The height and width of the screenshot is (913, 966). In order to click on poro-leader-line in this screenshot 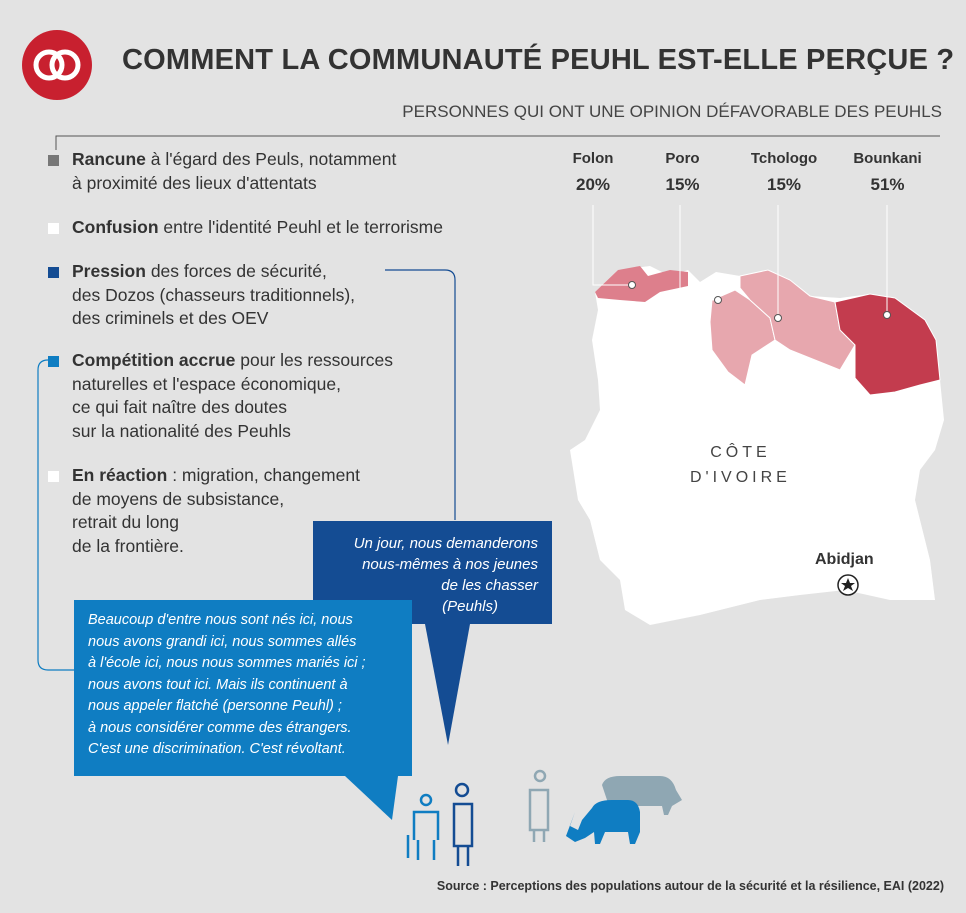, I will do `click(698, 253)`.